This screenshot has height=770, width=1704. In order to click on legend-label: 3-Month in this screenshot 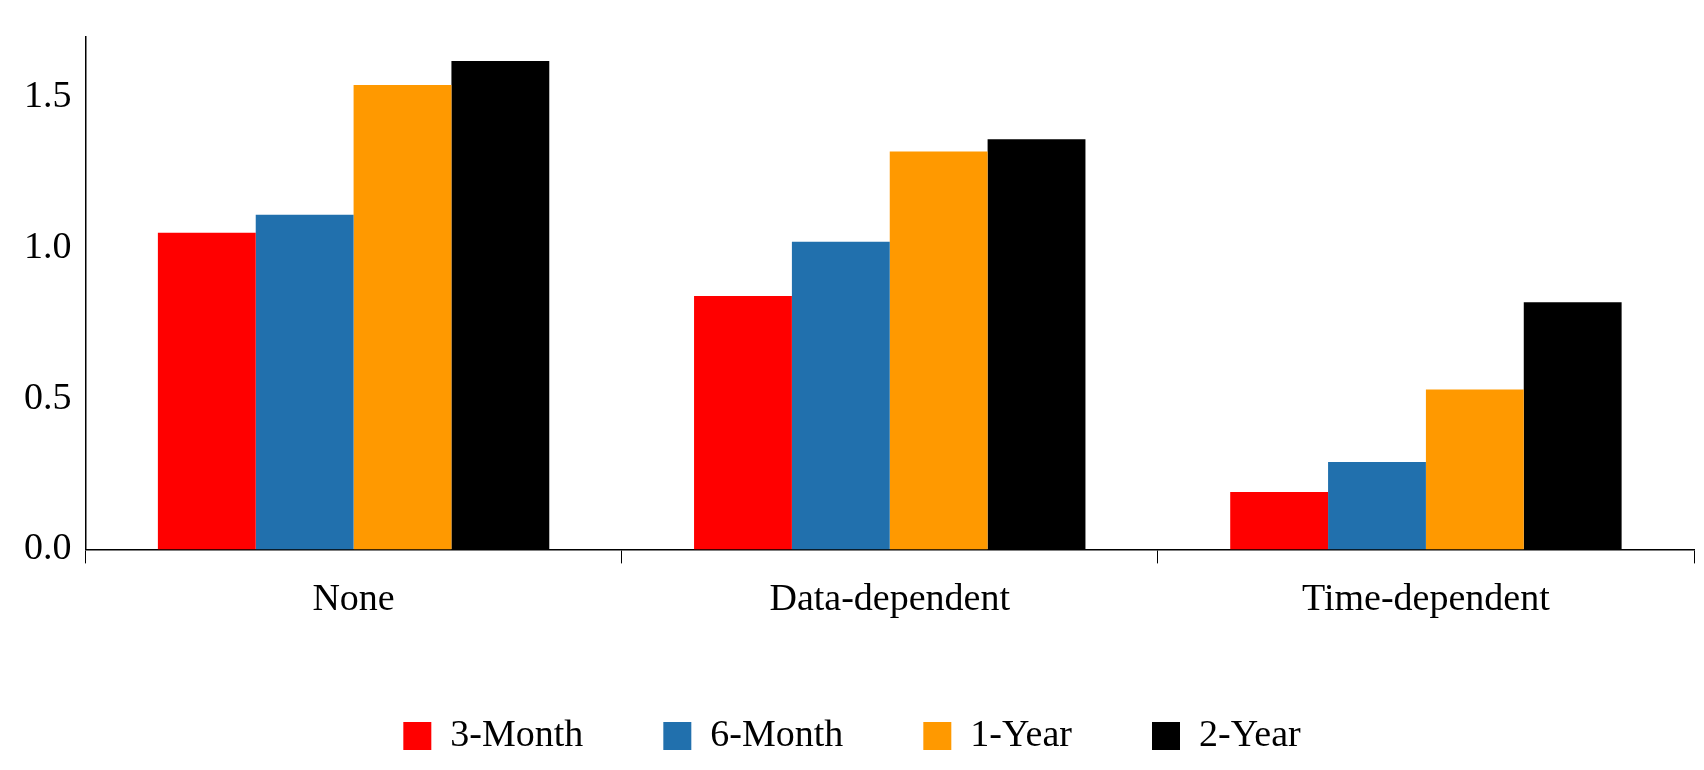, I will do `click(517, 732)`.